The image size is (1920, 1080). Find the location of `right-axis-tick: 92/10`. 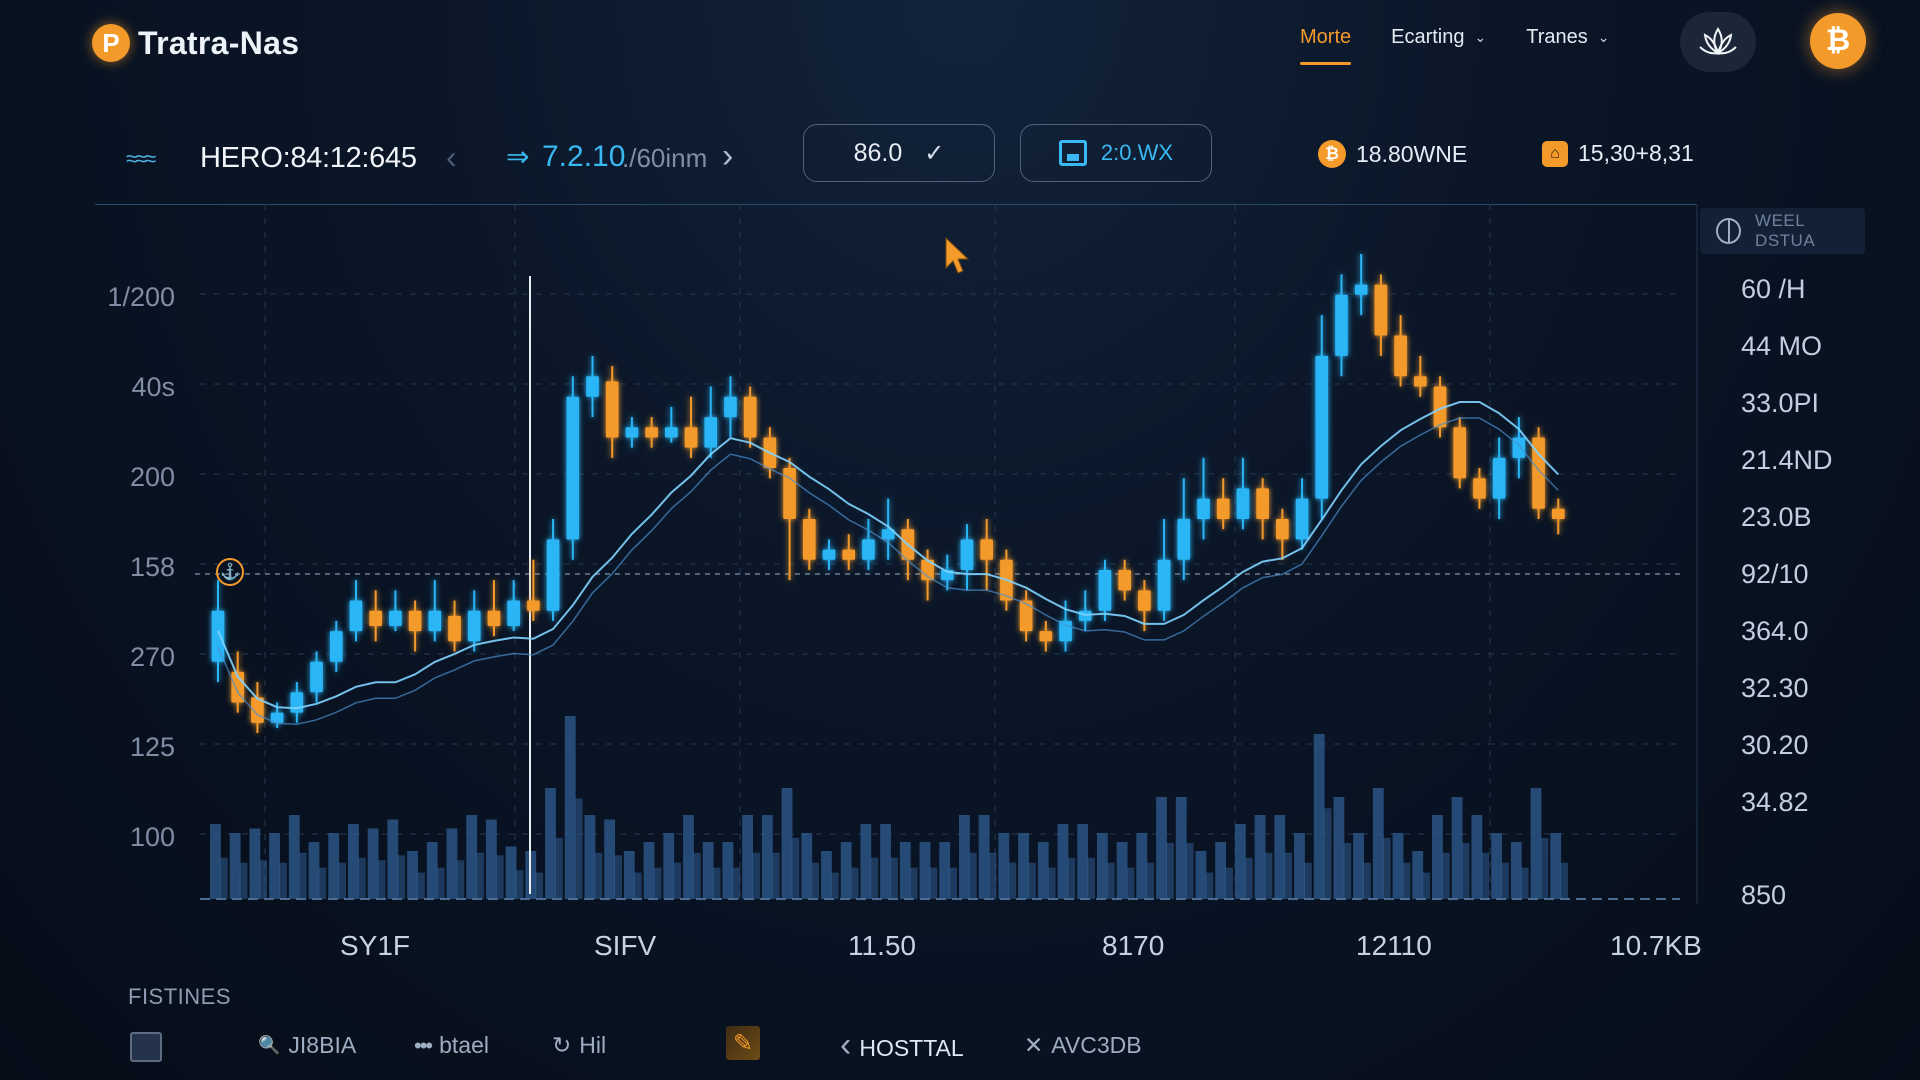

right-axis-tick: 92/10 is located at coordinates (1775, 574).